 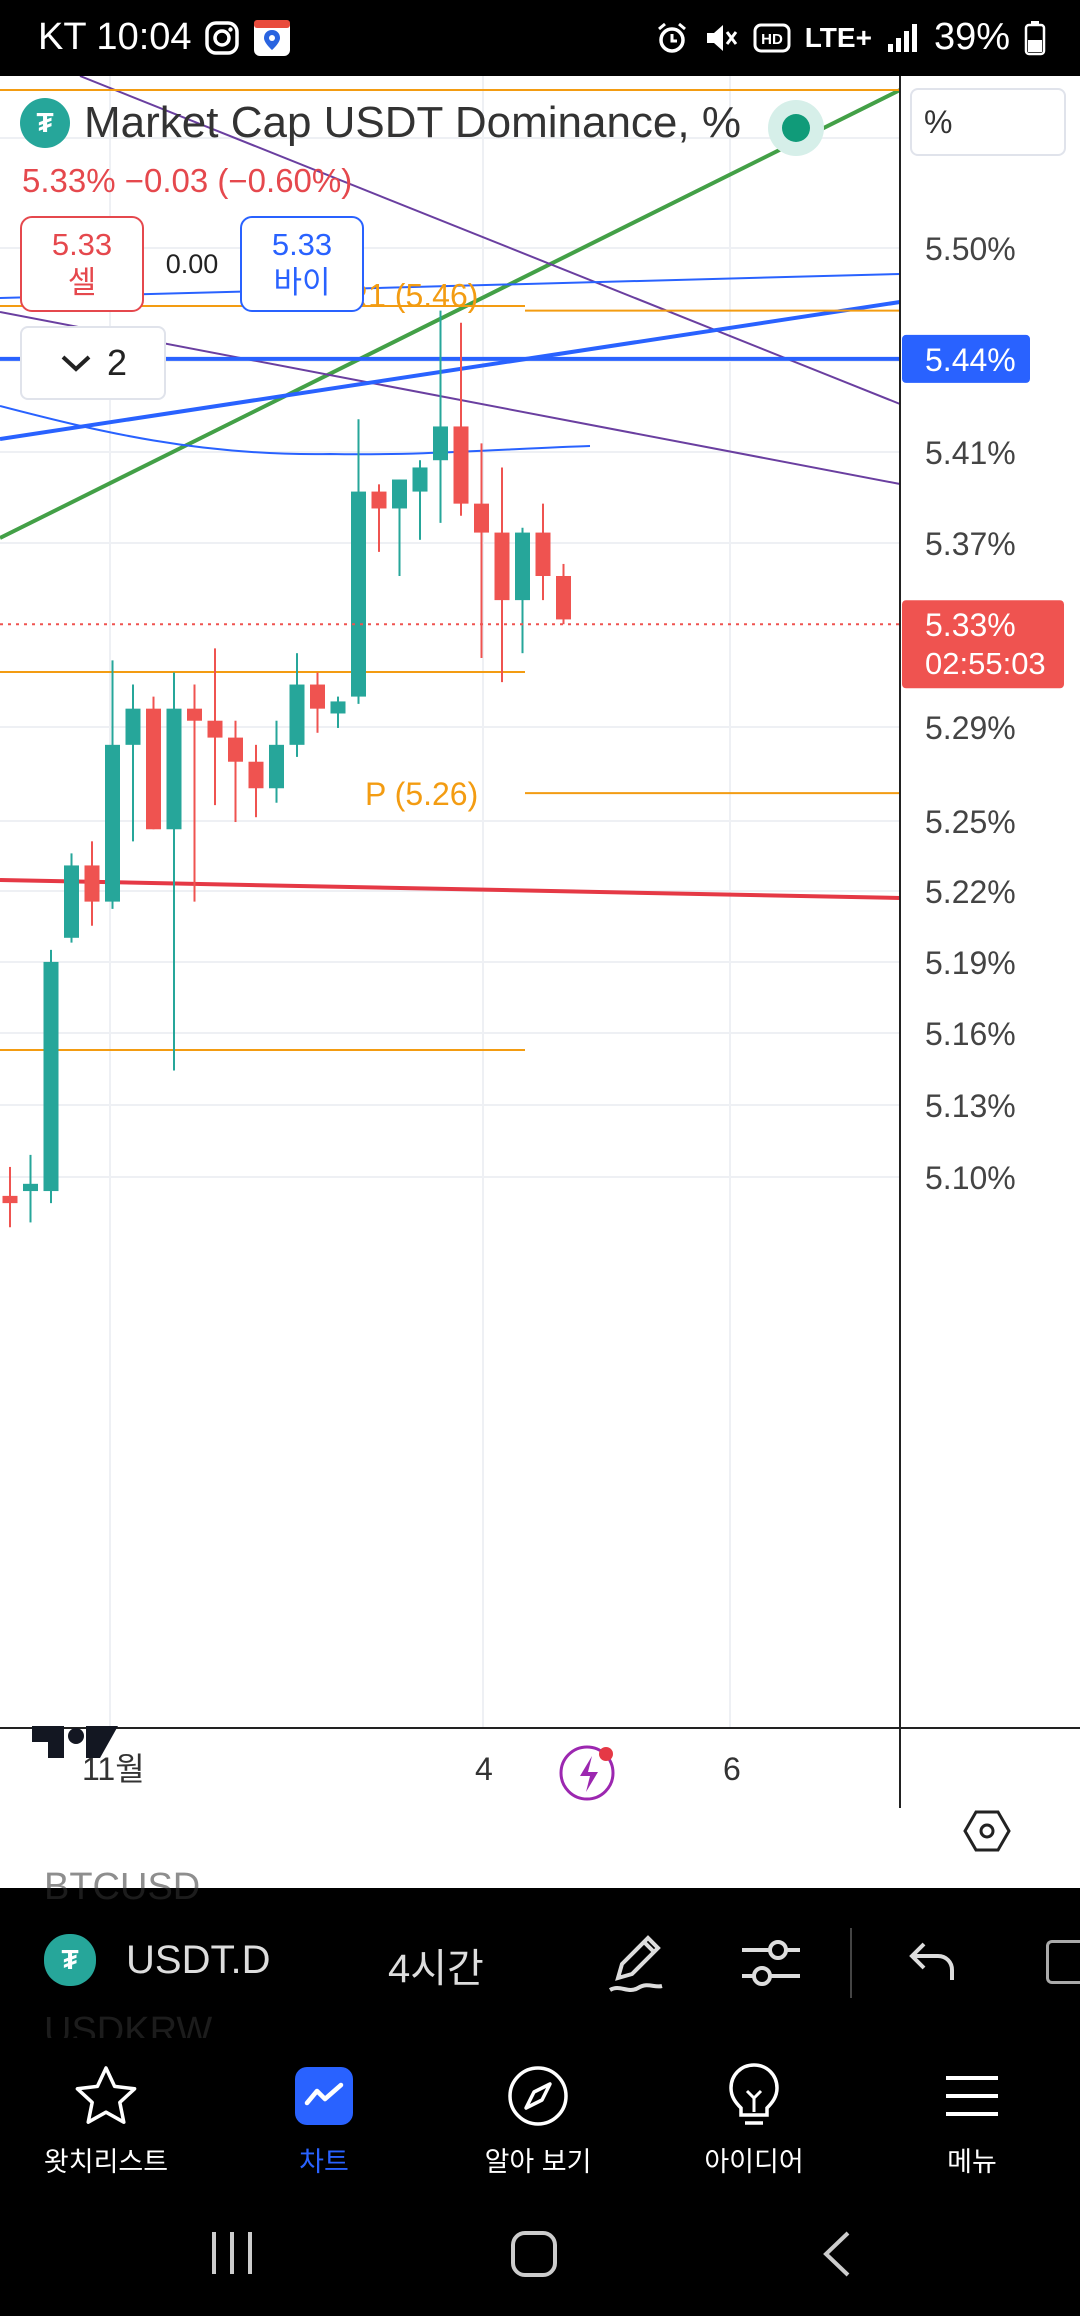 What do you see at coordinates (295, 430) in the screenshot?
I see `moving-average-line` at bounding box center [295, 430].